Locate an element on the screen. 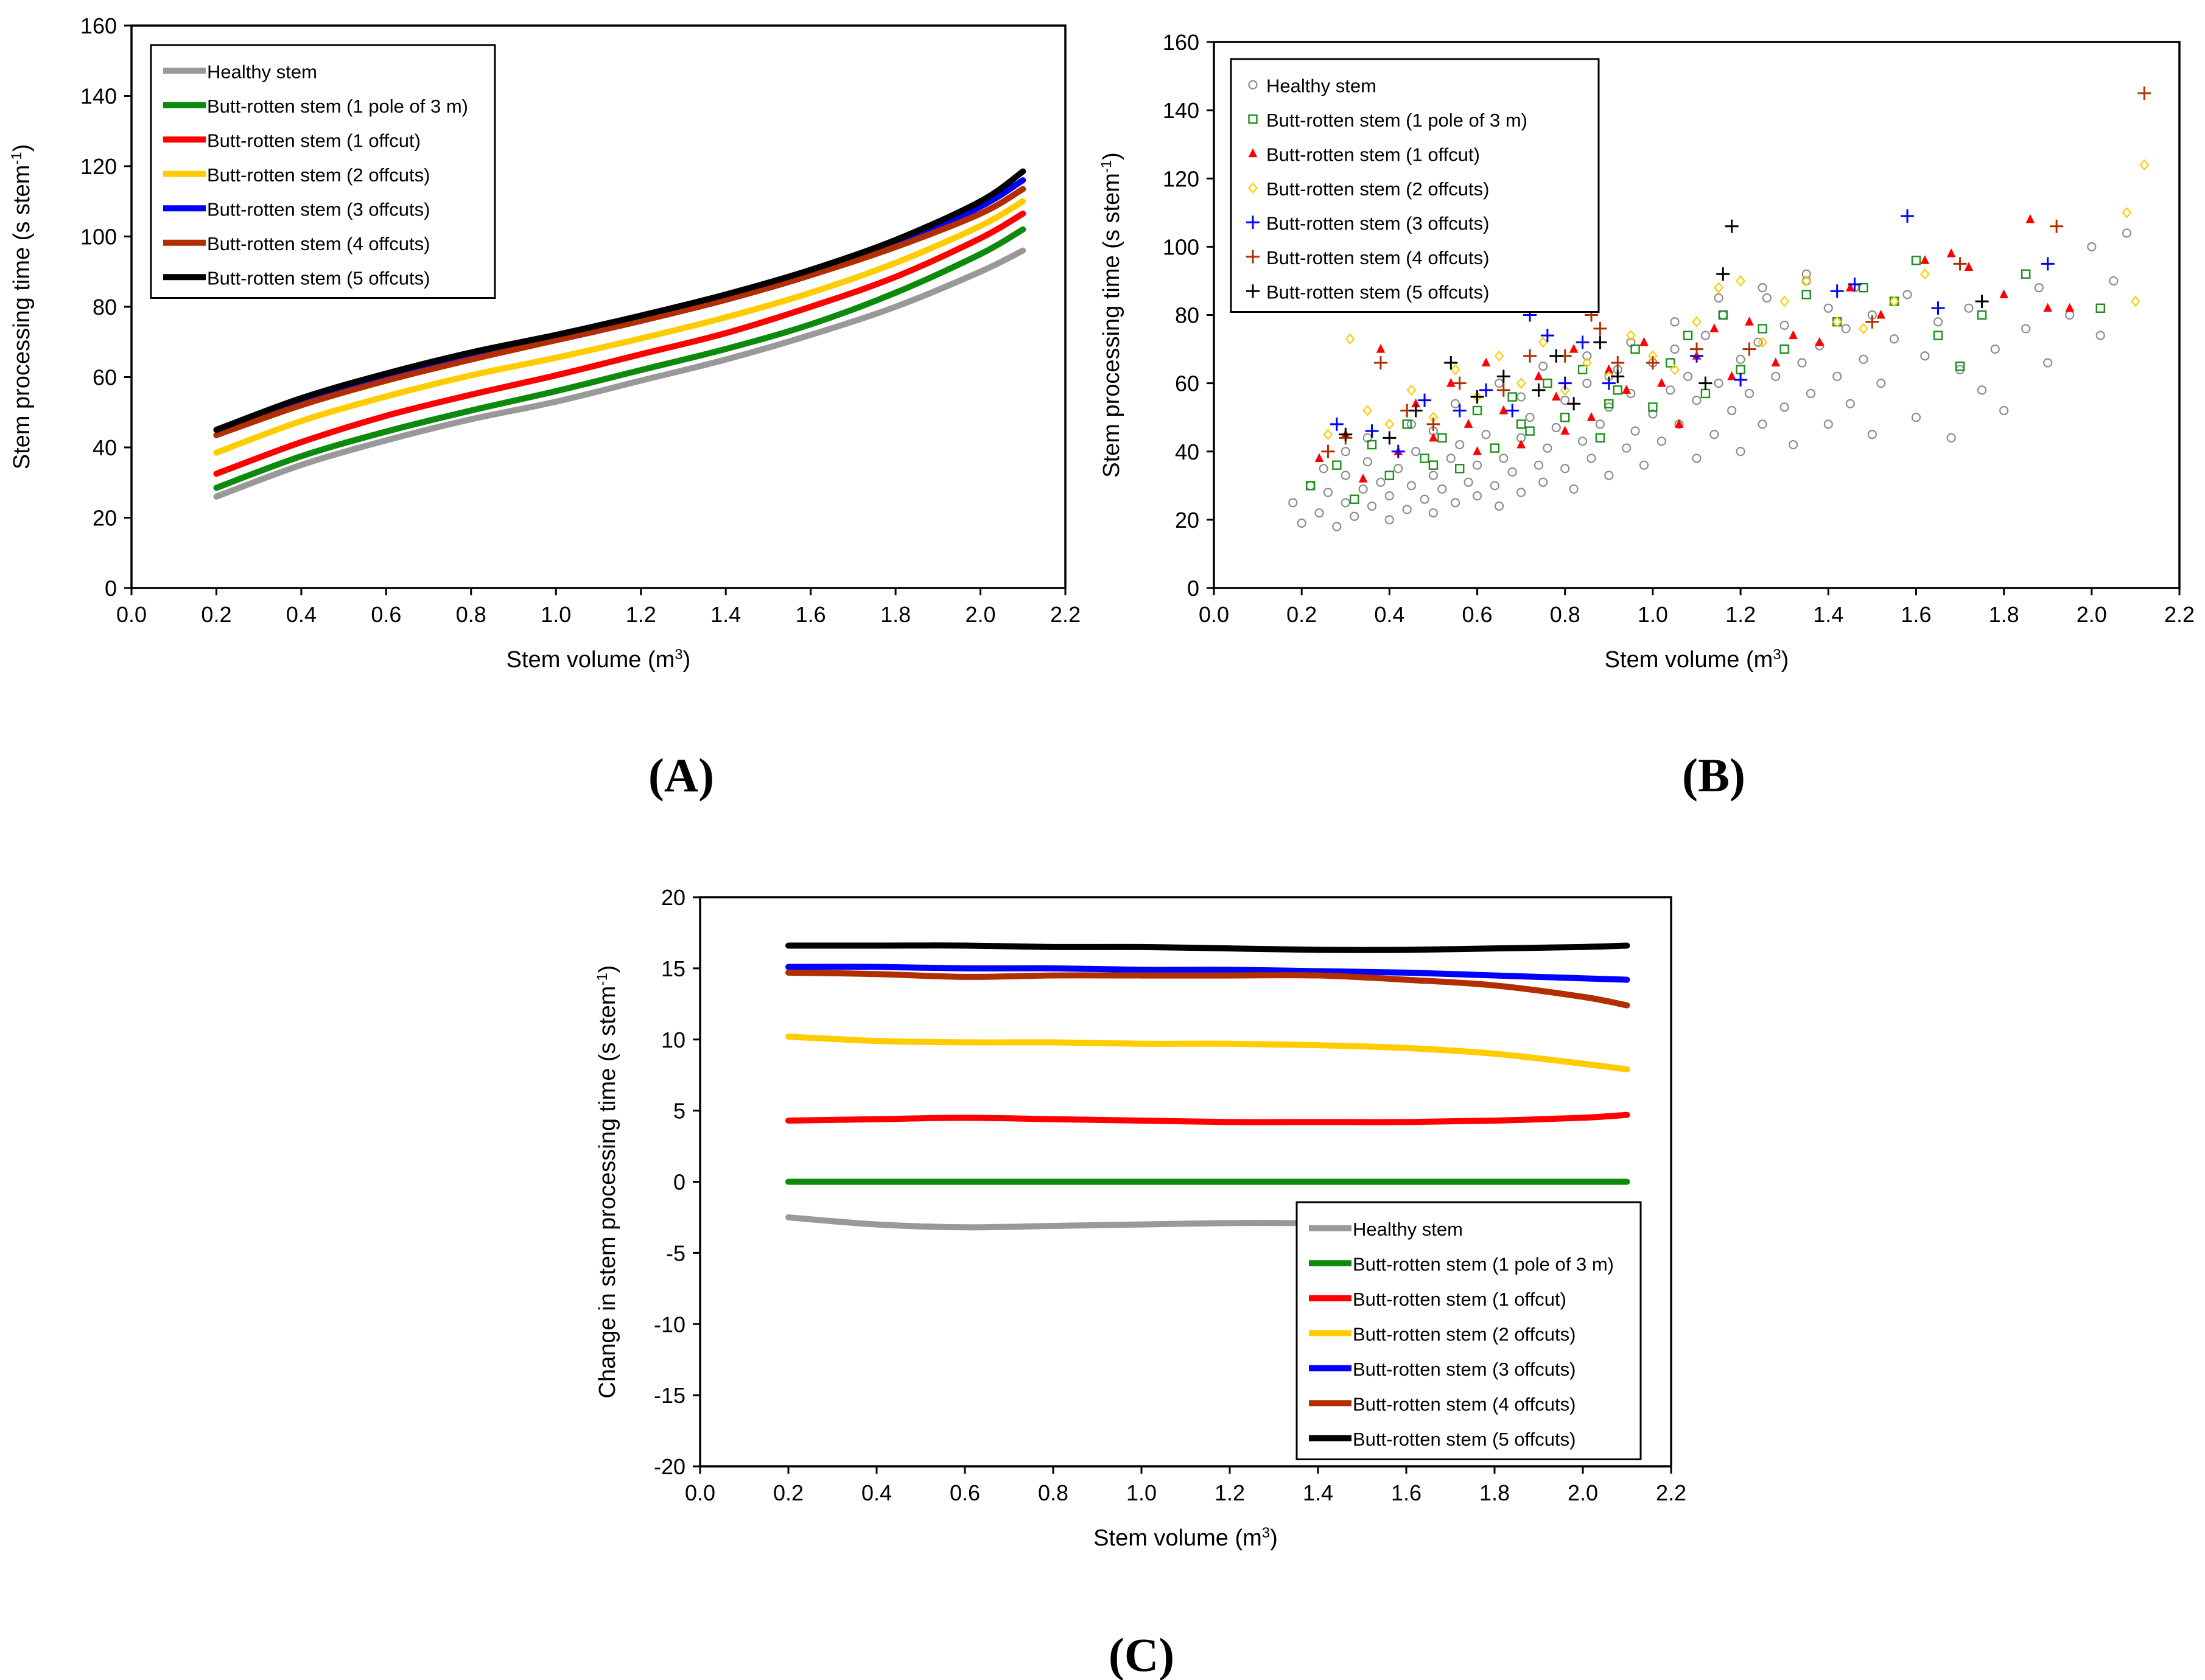 The width and height of the screenshot is (2205, 1680). y-tick-label: -5 is located at coordinates (675, 1253).